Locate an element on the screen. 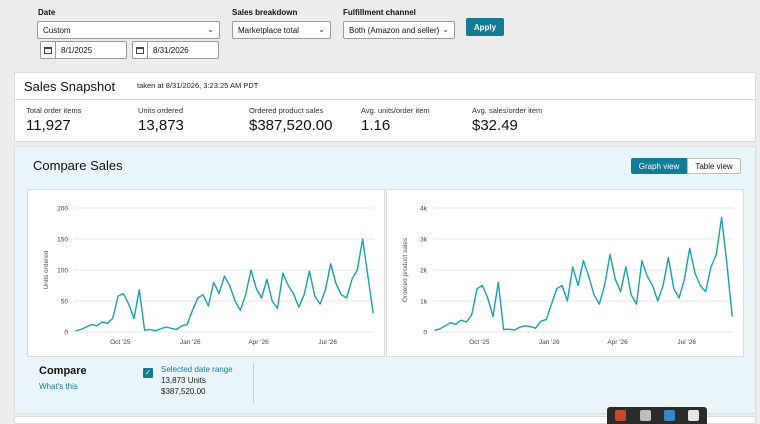 This screenshot has width=760, height=424. end-date-field: 8/31/2026 is located at coordinates (175, 50).